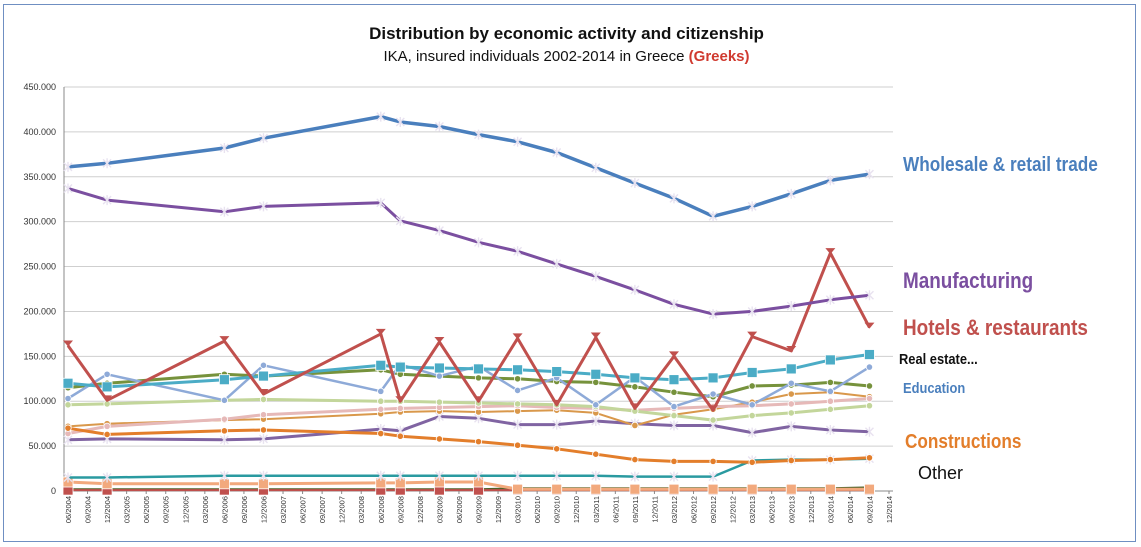 Image resolution: width=1141 pixels, height=547 pixels. I want to click on x-tick-label: 12/2007, so click(342, 509).